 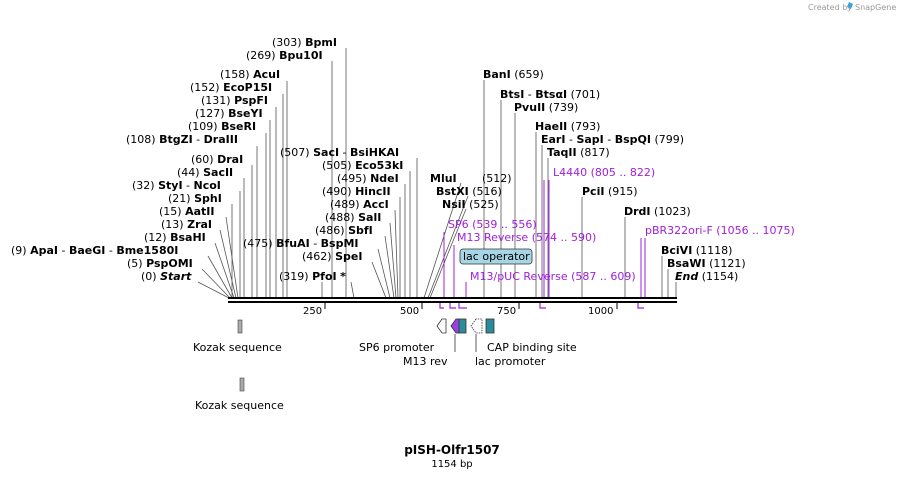 I want to click on svg-text: (5) PspOMI, so click(x=160, y=263).